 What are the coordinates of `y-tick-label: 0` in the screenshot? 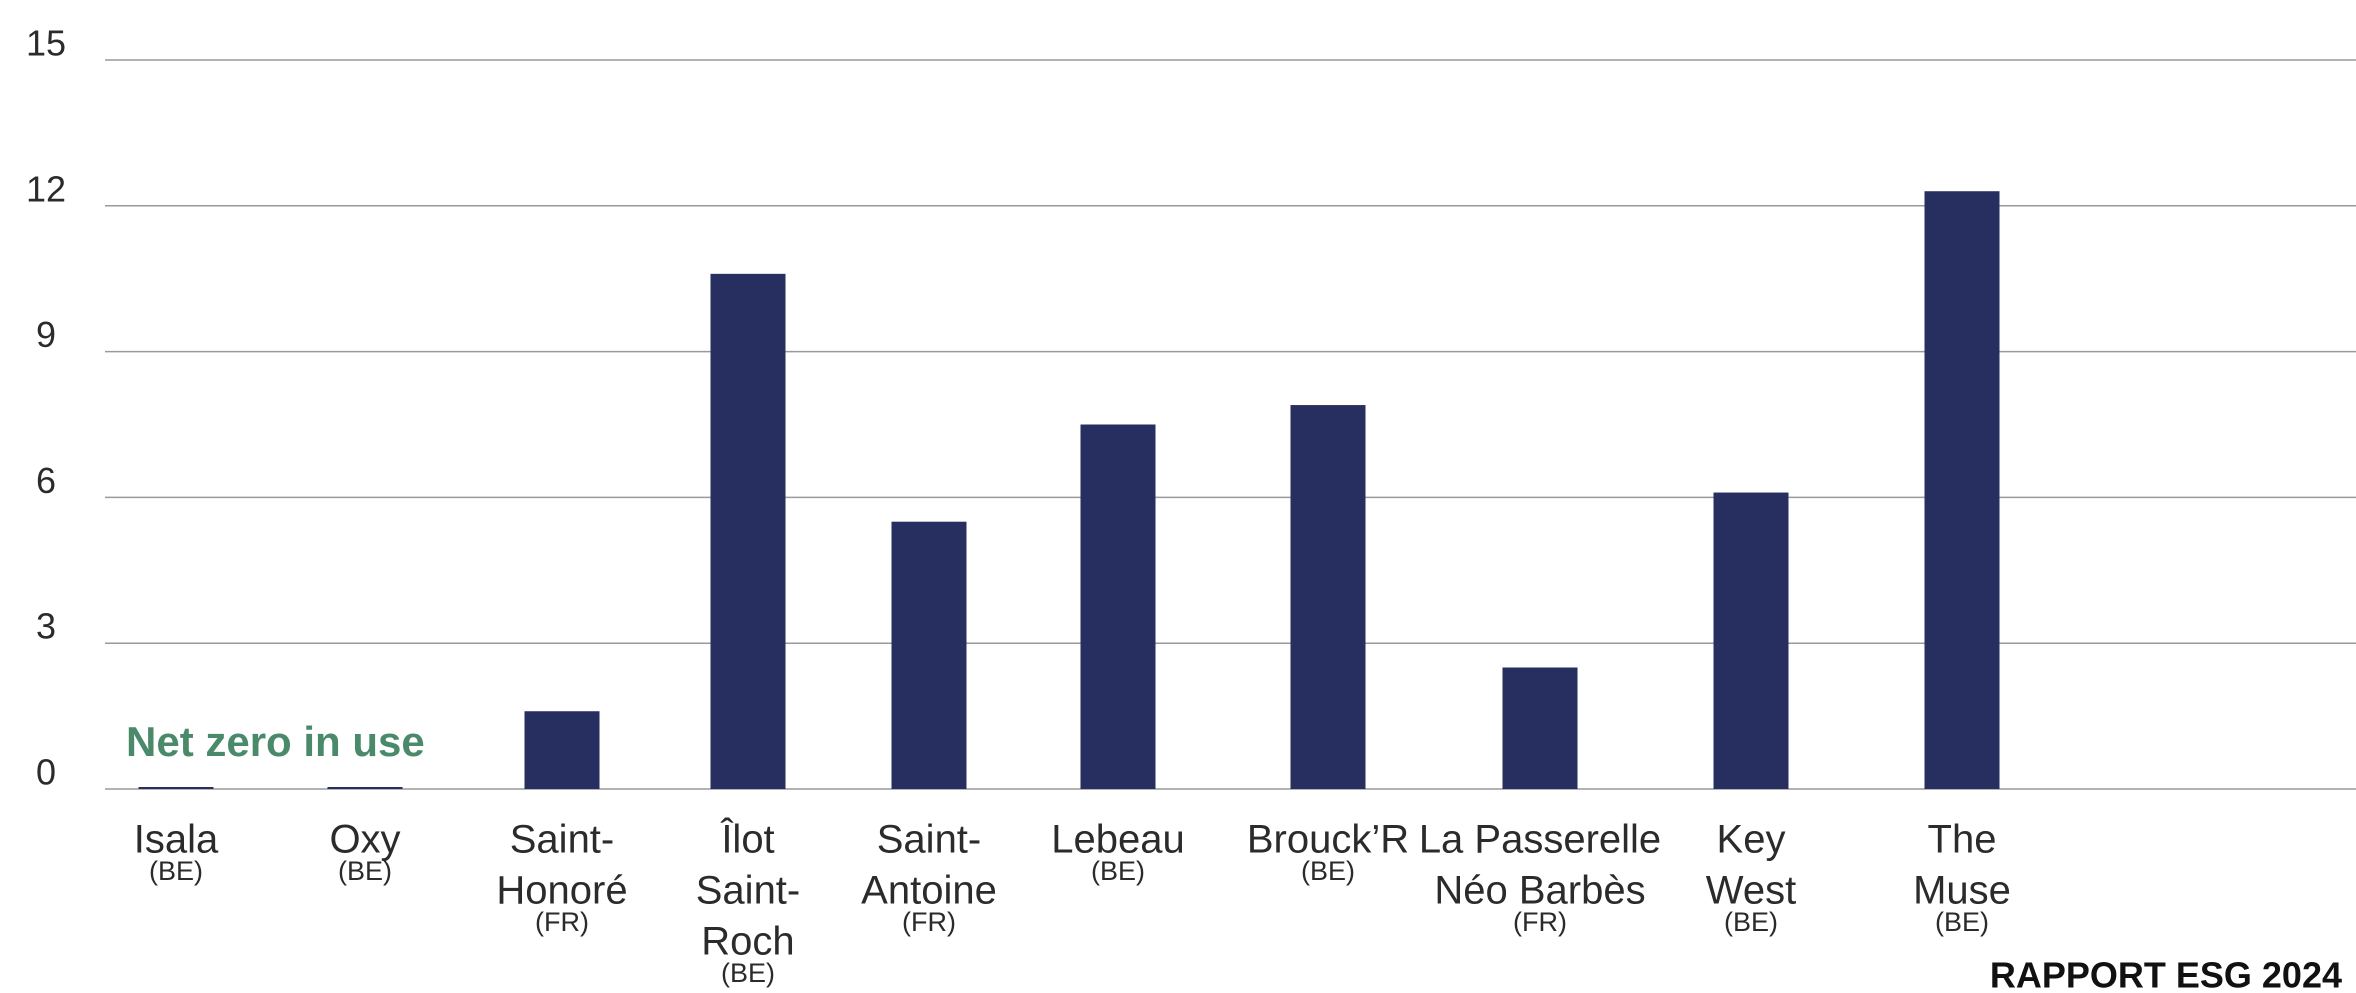 It's located at (46, 772).